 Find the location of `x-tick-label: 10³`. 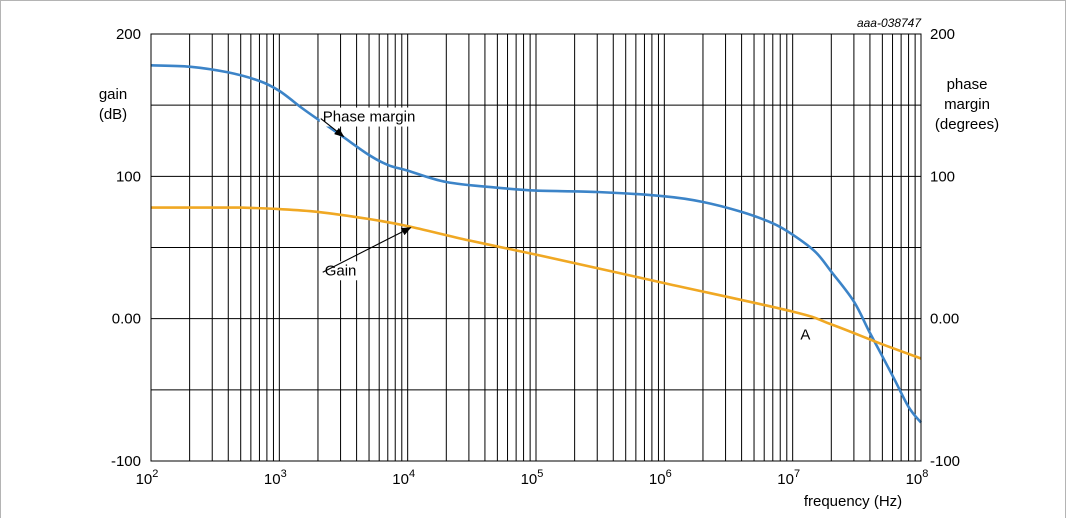

x-tick-label: 10³ is located at coordinates (275, 478).